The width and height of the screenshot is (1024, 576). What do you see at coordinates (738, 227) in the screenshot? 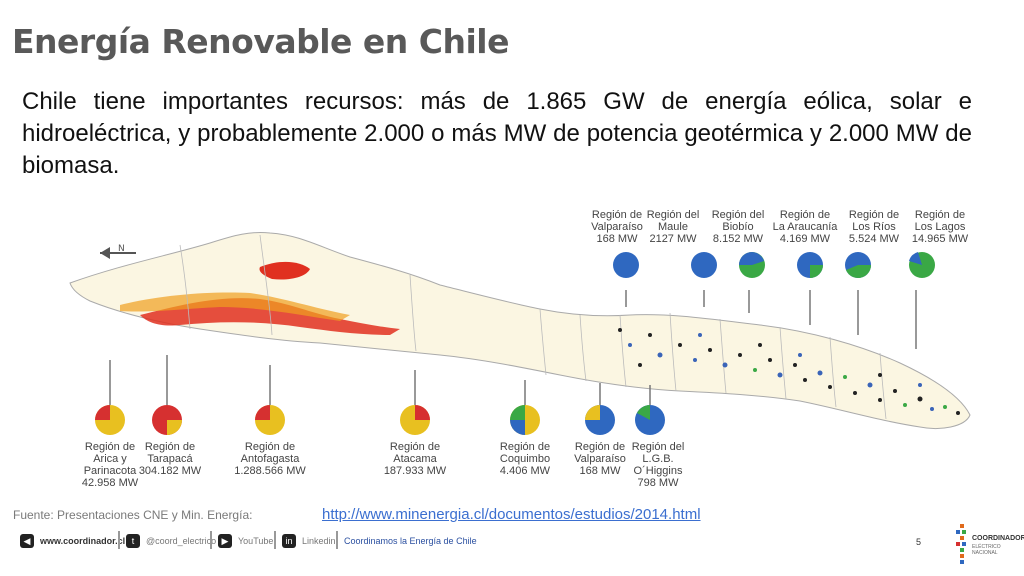
I see `region-label-top-biobio: Región del Biobío 8.152 MW` at bounding box center [738, 227].